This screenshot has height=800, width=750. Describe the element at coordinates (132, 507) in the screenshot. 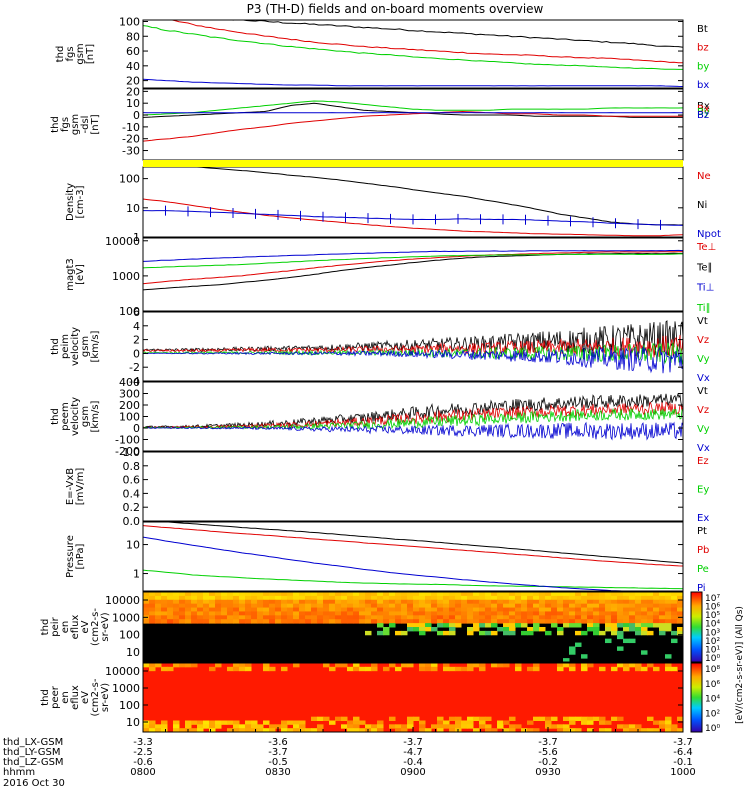

I see `y-tick-label: 0.2` at that location.